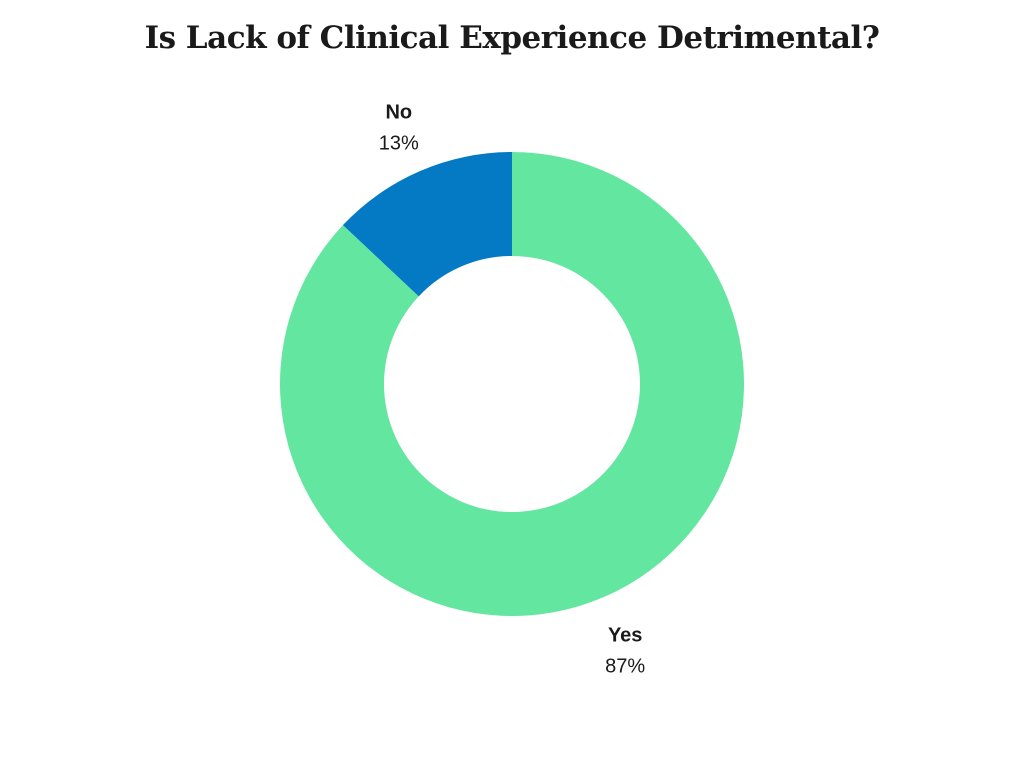  I want to click on slice-value-no: 13%, so click(399, 143).